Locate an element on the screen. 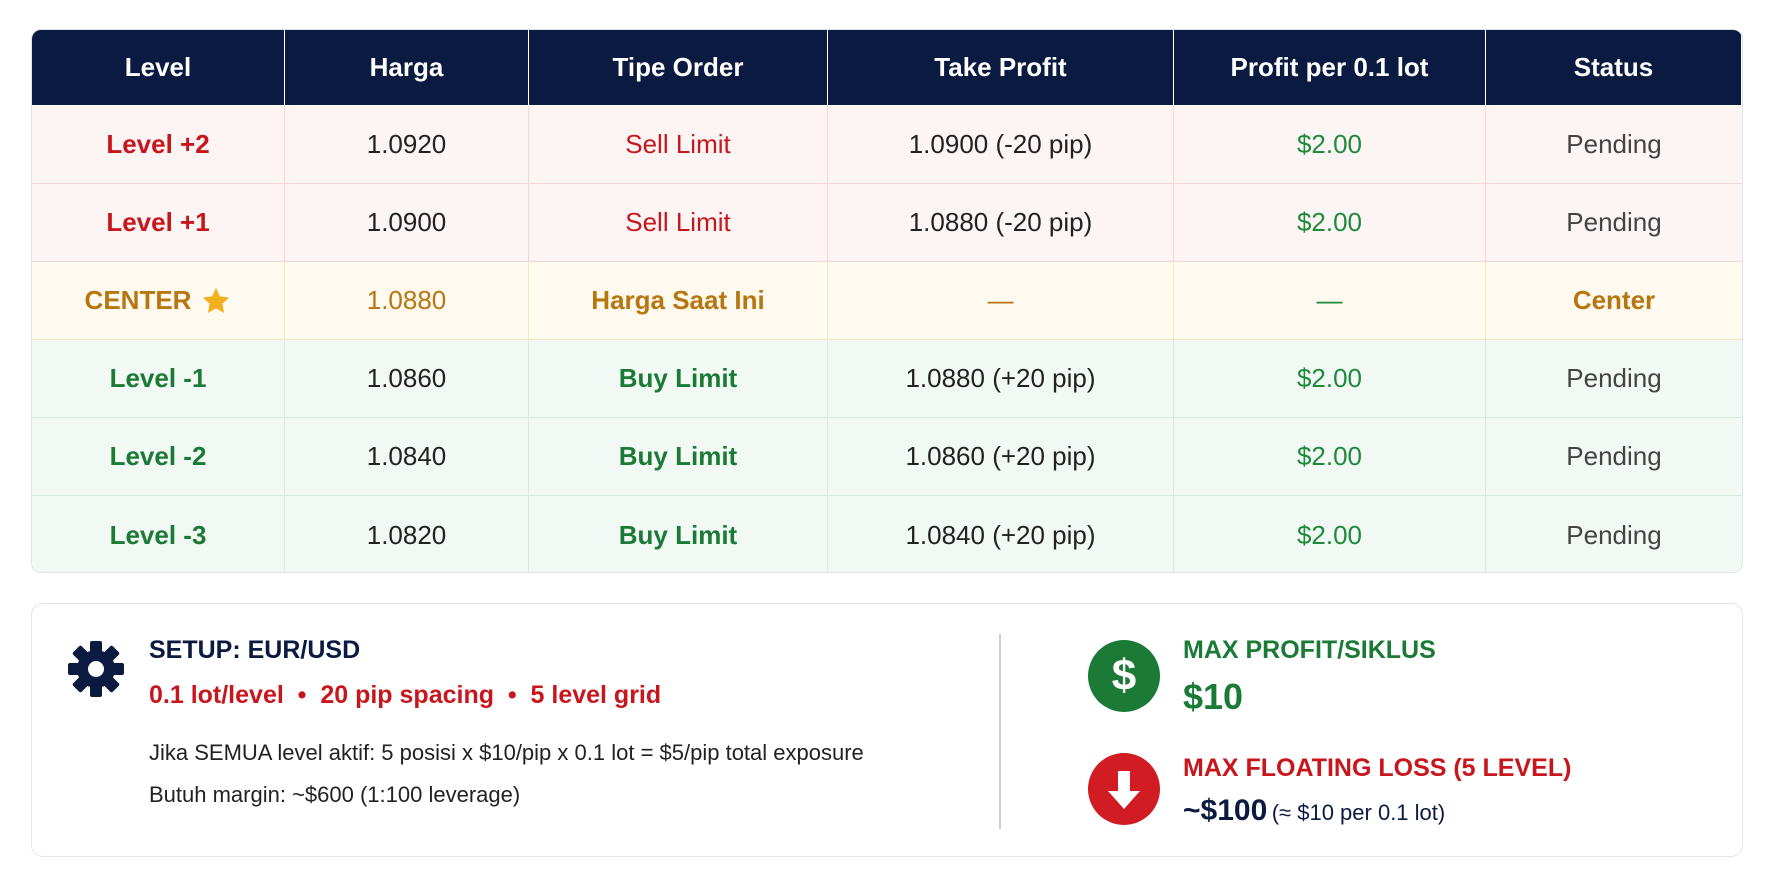  cell-text: 1.0900 (-20 pip) is located at coordinates (1000, 144).